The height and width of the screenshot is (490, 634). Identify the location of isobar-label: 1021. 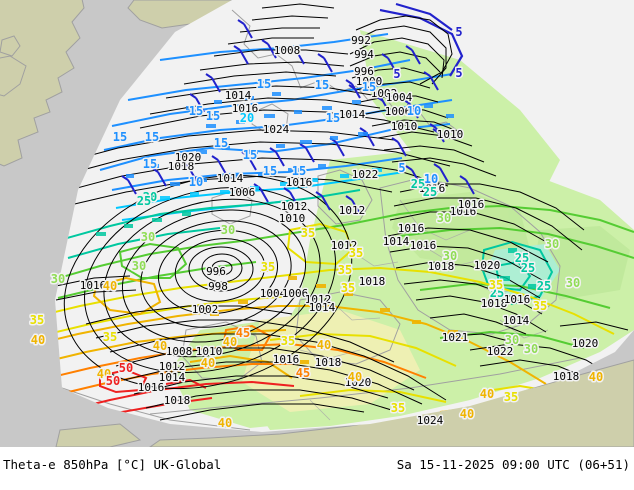
(455, 337).